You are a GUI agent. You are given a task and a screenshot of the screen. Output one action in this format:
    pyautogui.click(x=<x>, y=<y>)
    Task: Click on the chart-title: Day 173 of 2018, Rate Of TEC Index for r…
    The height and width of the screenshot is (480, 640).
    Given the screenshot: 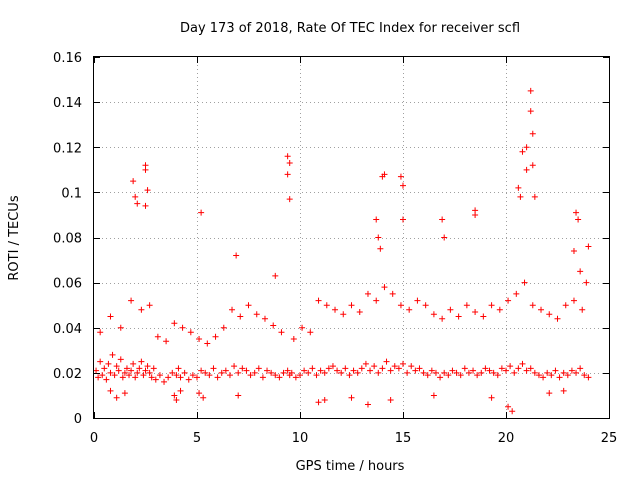 What is the action you would take?
    pyautogui.click(x=350, y=28)
    